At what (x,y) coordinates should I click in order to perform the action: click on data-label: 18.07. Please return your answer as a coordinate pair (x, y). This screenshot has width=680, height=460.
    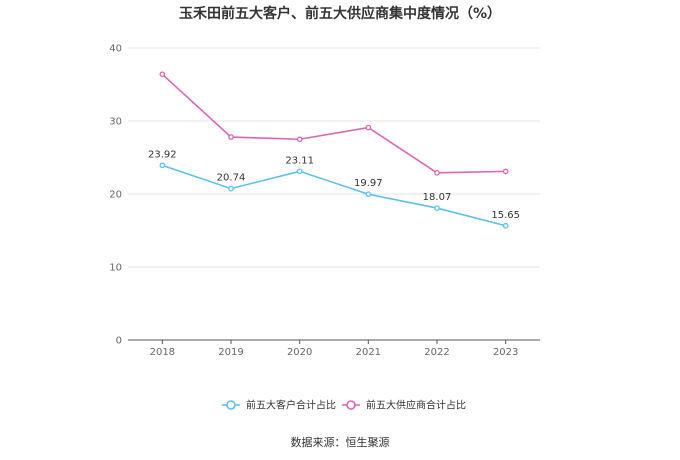
    Looking at the image, I should click on (437, 197).